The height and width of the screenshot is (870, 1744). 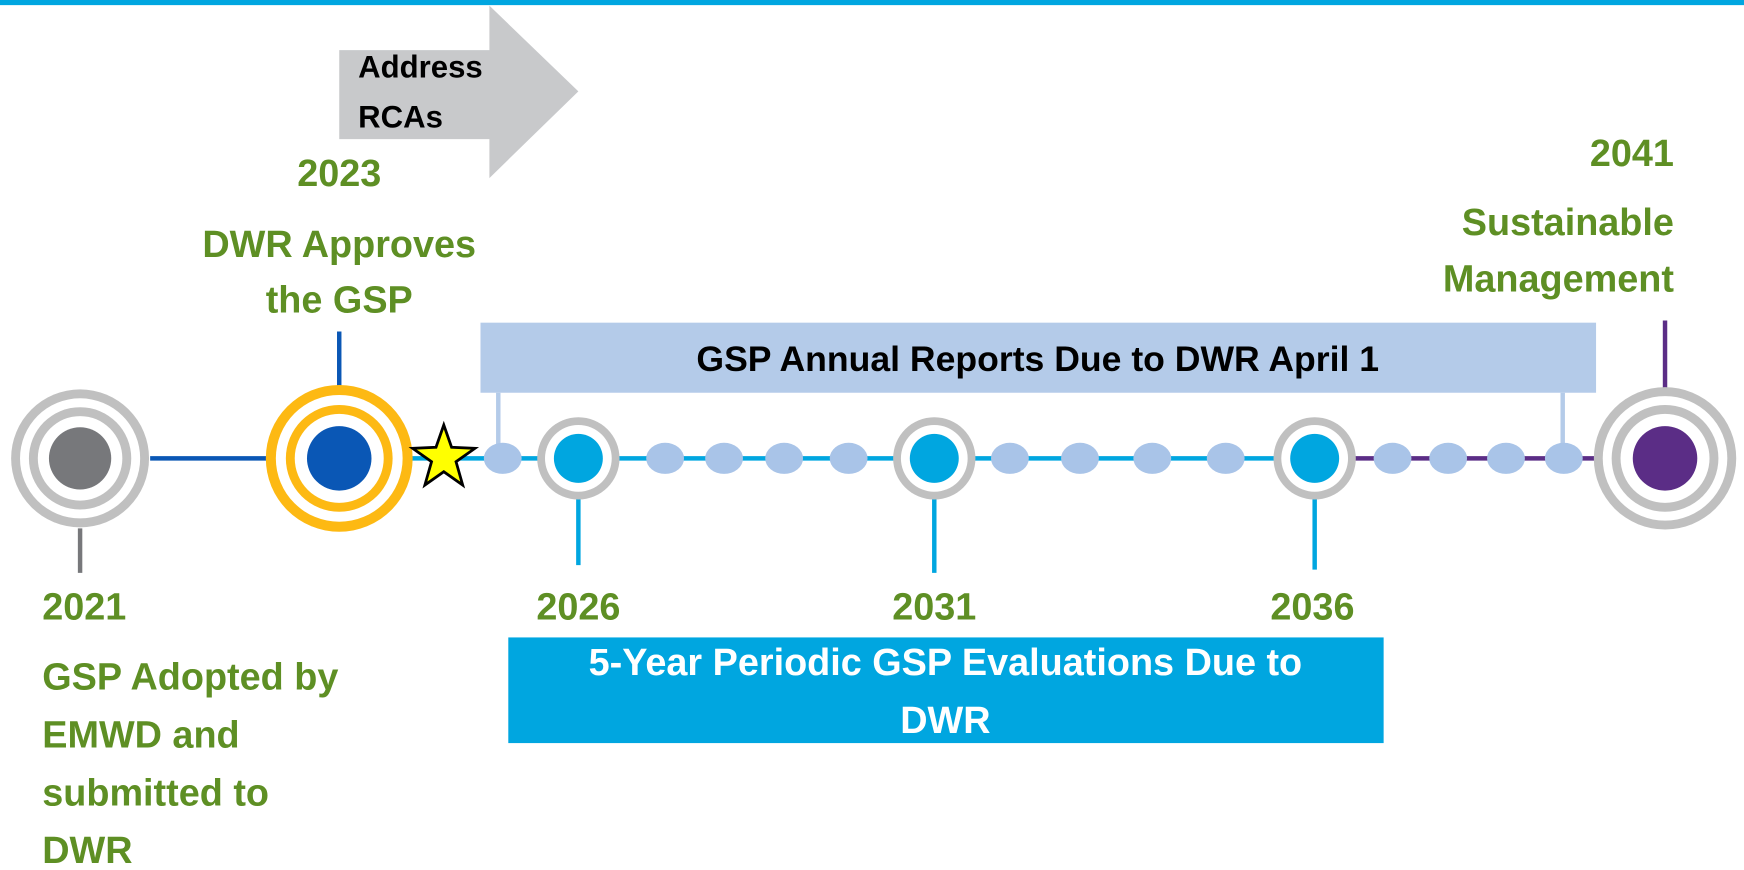 What do you see at coordinates (444, 454) in the screenshot?
I see `star` at bounding box center [444, 454].